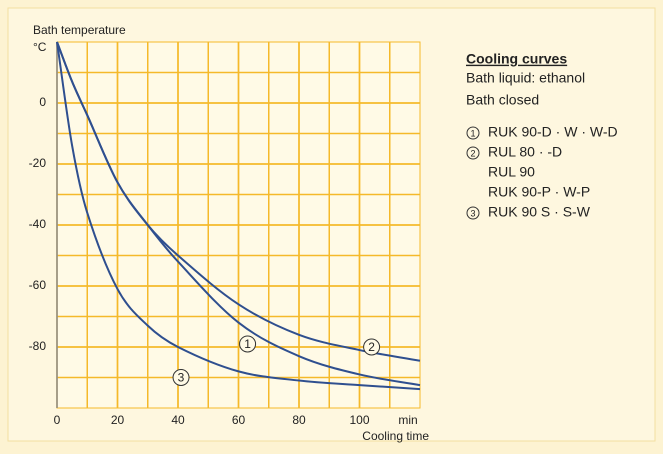  I want to click on y-tick-label: -20, so click(38, 163).